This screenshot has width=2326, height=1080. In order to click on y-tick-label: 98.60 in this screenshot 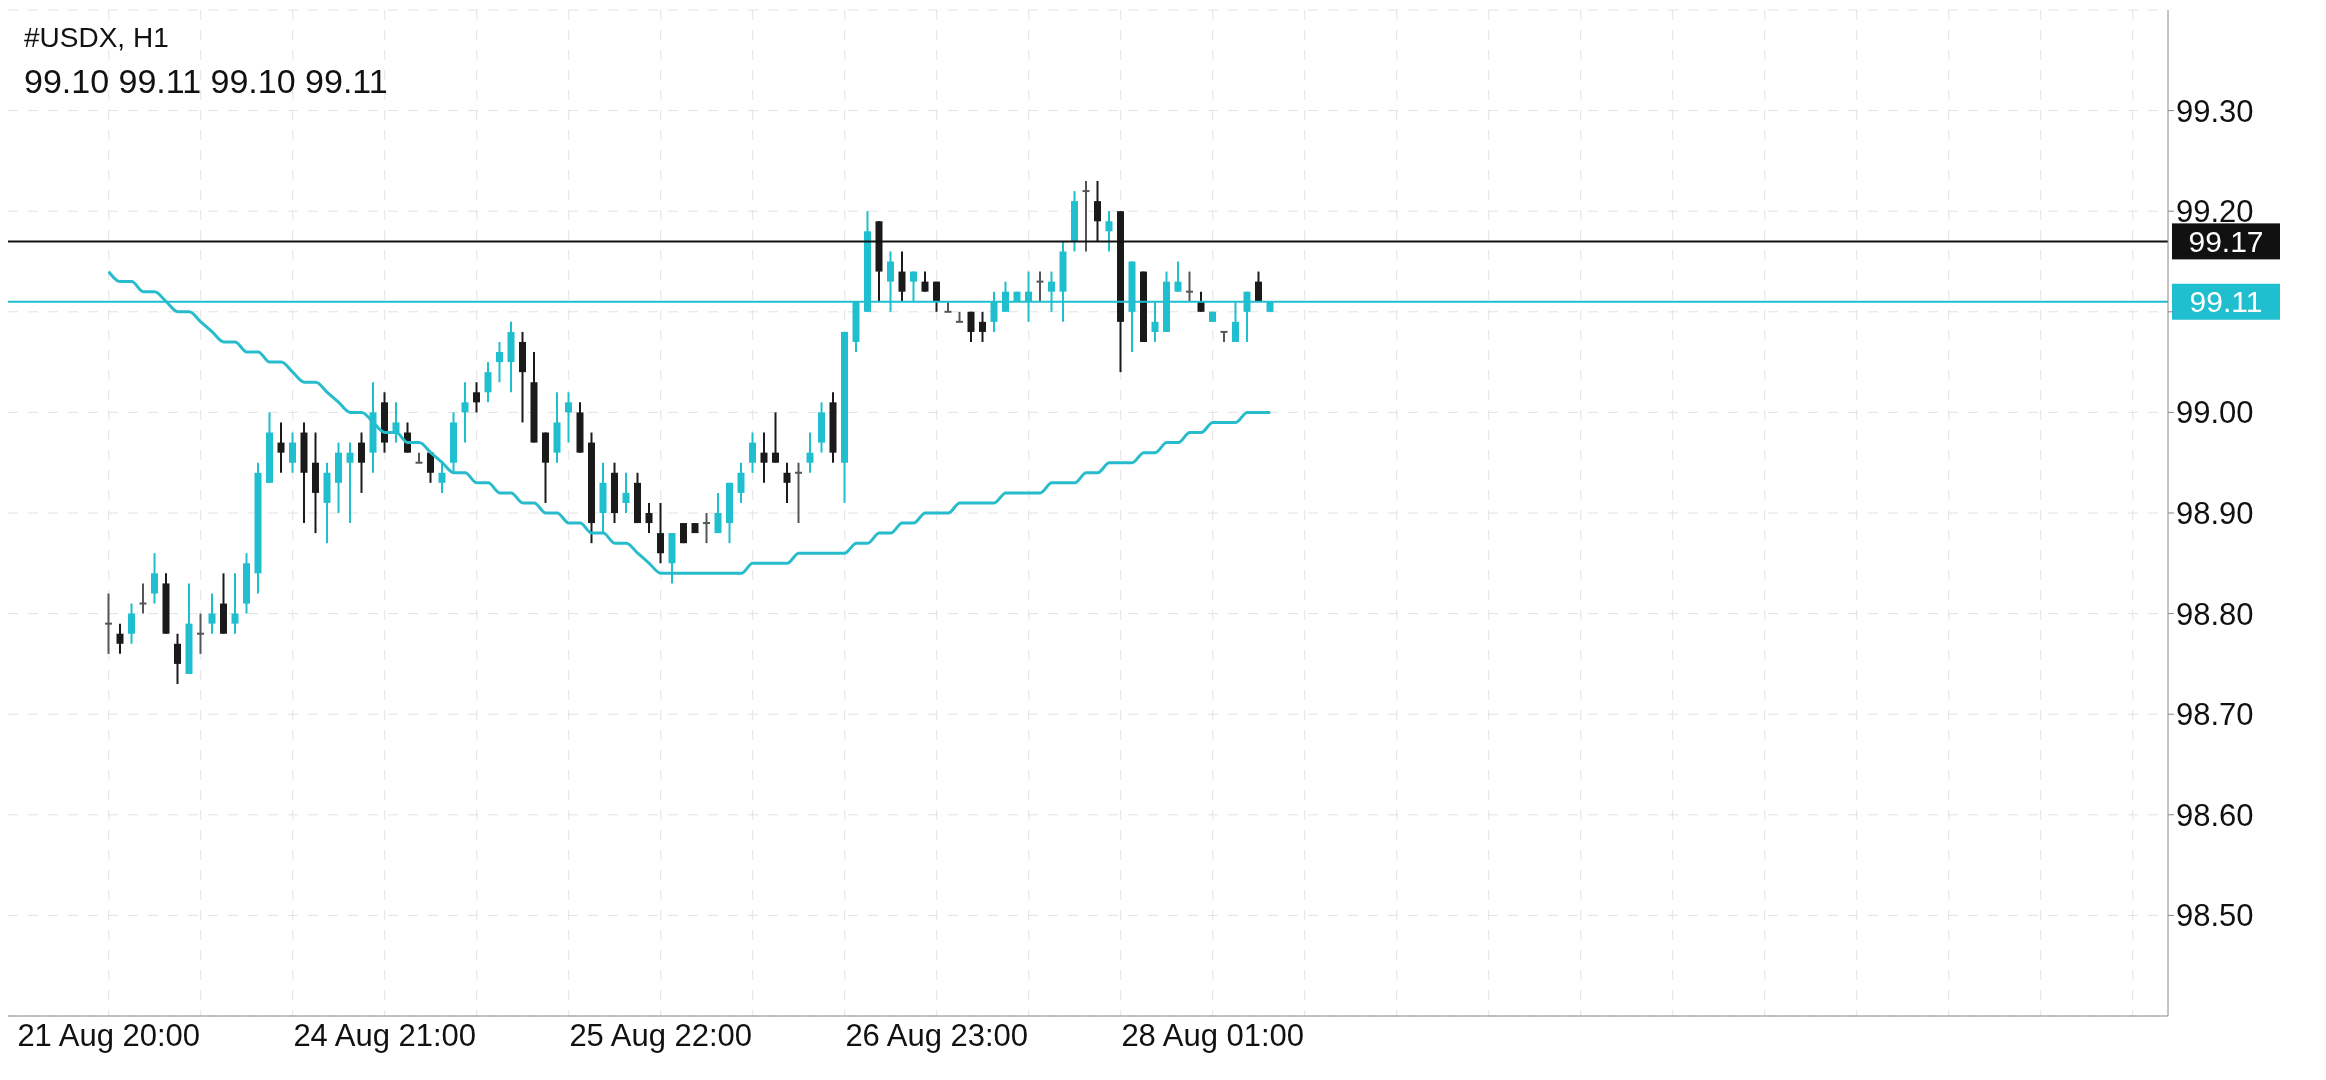, I will do `click(2215, 815)`.